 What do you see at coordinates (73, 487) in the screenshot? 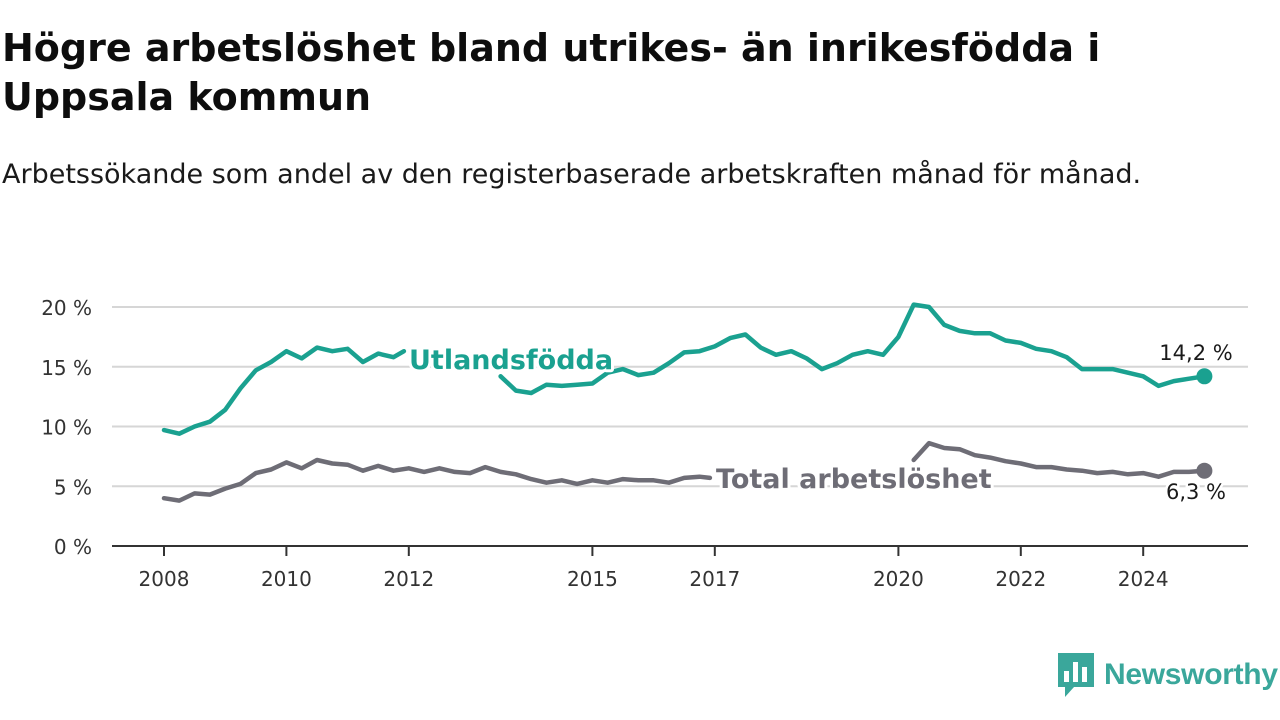
I see `y-tick-label: 5 %` at bounding box center [73, 487].